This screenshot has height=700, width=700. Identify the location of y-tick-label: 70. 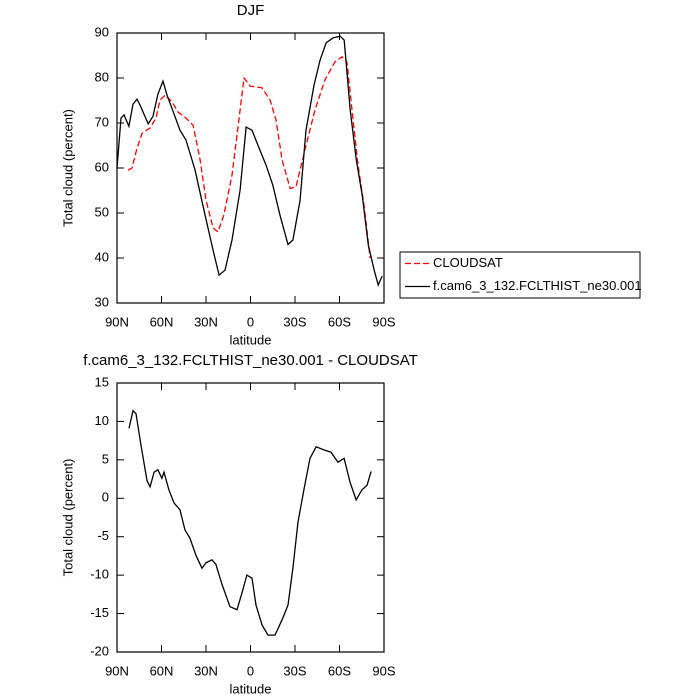
(102, 121).